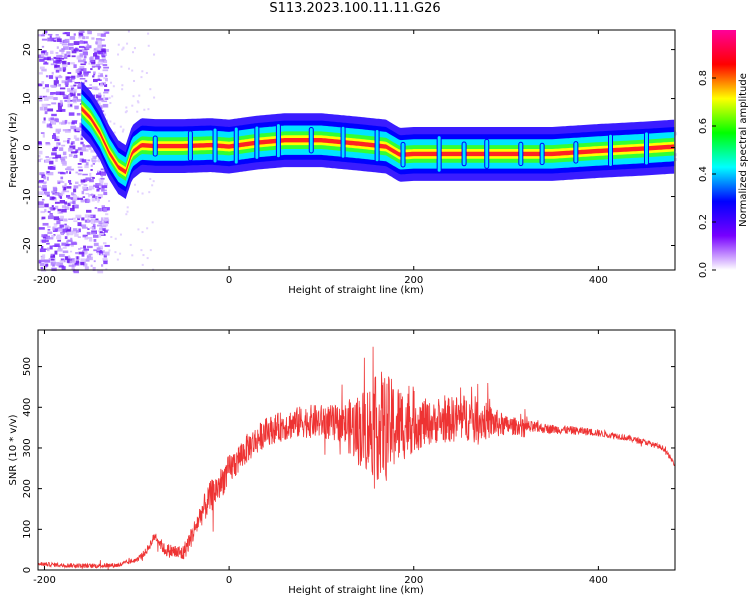  What do you see at coordinates (355, 8) in the screenshot?
I see `figure-title: S113.2023.100.11.11.G26` at bounding box center [355, 8].